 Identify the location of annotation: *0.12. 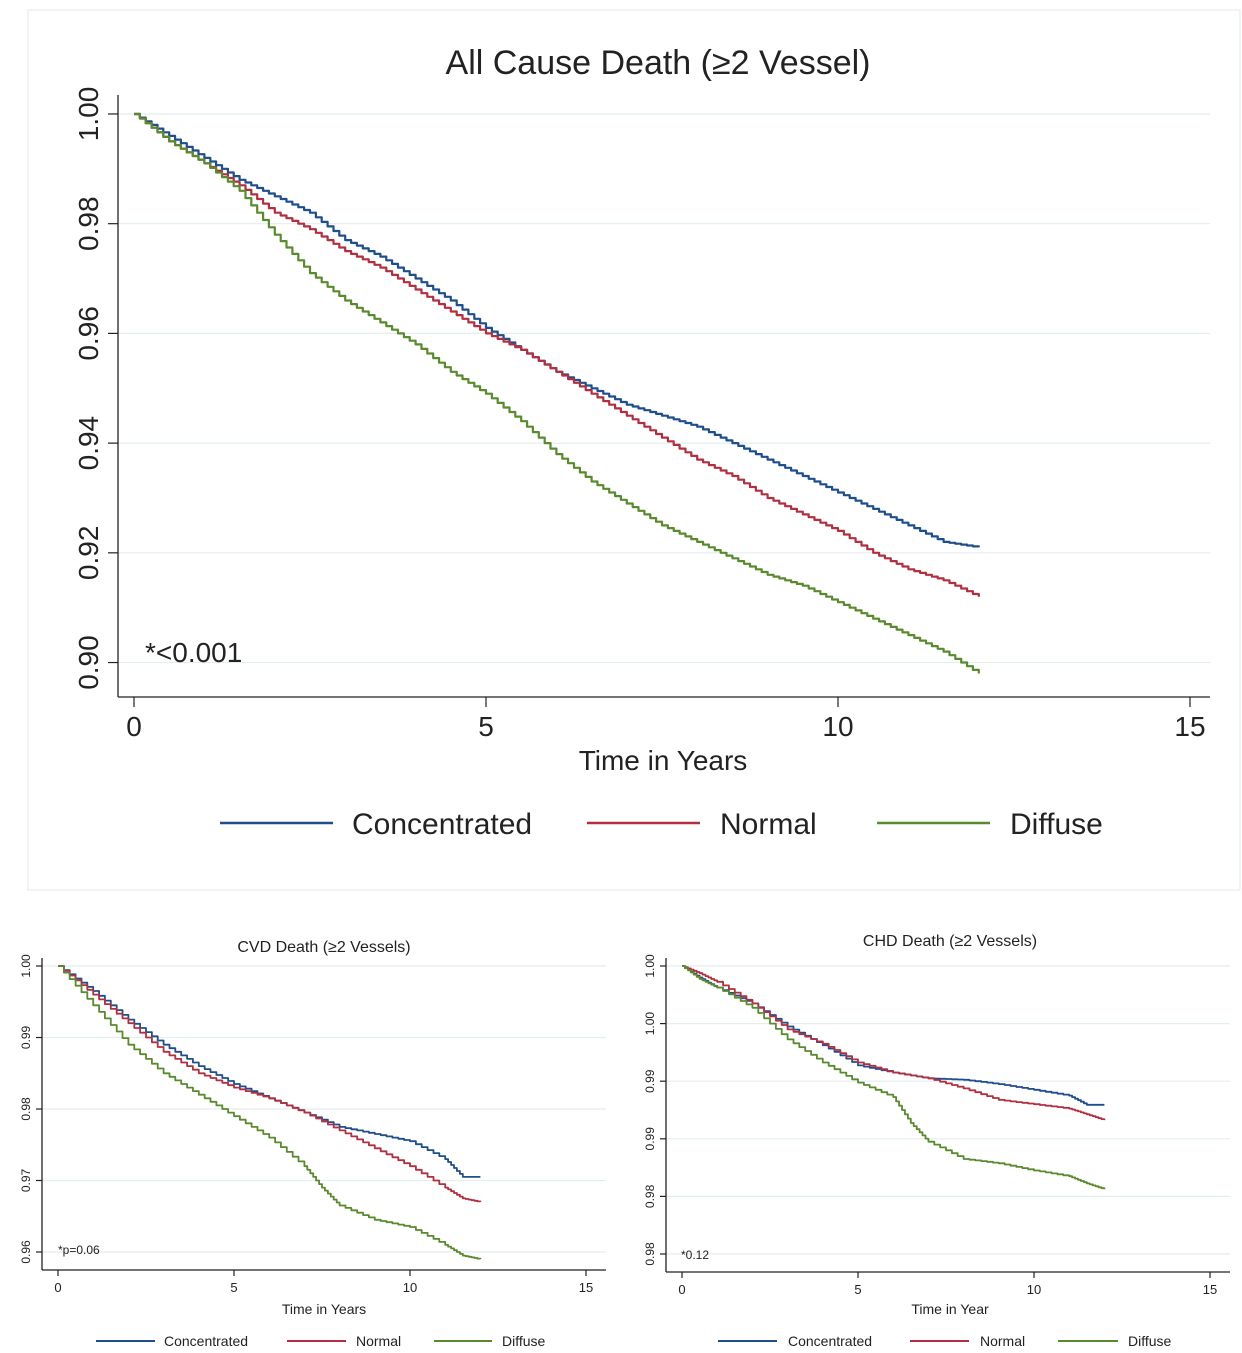
(695, 1255).